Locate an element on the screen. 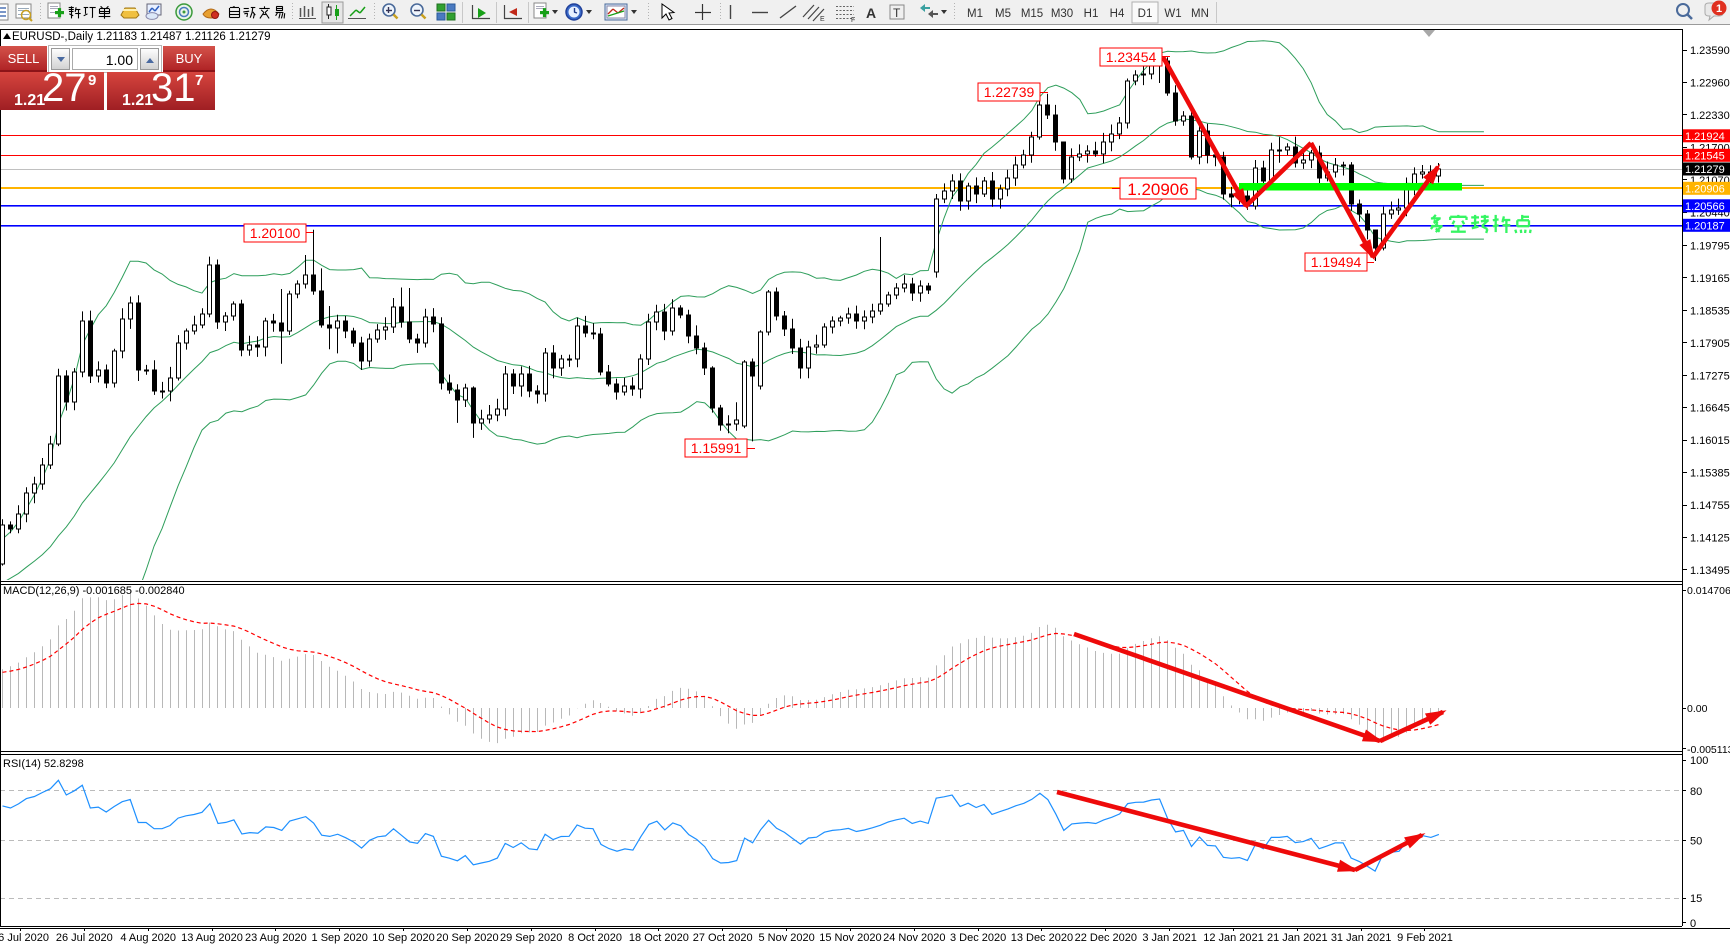 This screenshot has width=1730, height=945. svg-text: 3 Dec 2020 is located at coordinates (978, 938).